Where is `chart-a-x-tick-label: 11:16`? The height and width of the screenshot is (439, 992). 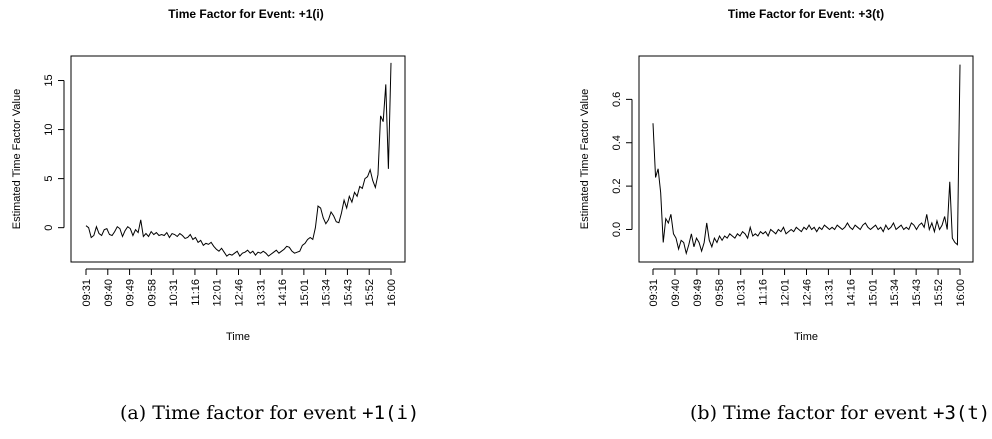 chart-a-x-tick-label: 11:16 is located at coordinates (196, 292).